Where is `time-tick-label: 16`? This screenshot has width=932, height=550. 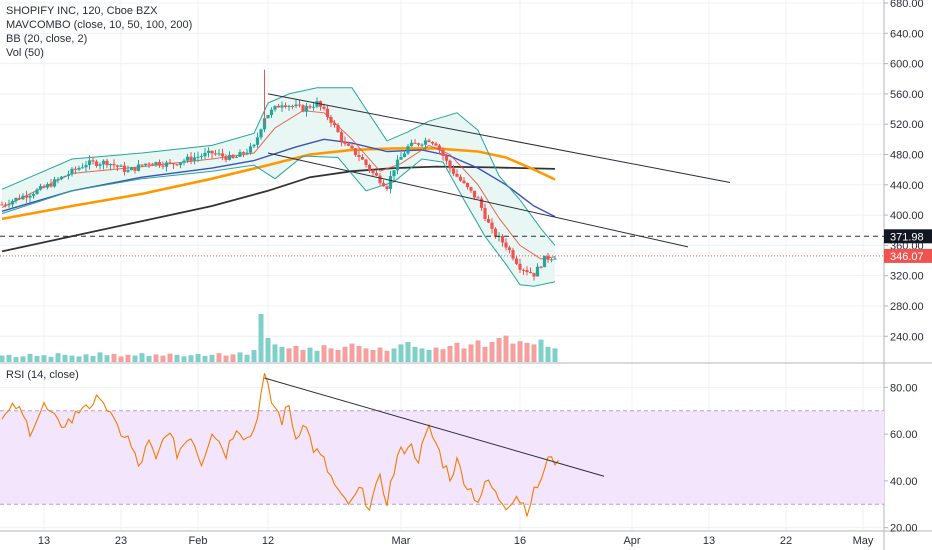
time-tick-label: 16 is located at coordinates (520, 541).